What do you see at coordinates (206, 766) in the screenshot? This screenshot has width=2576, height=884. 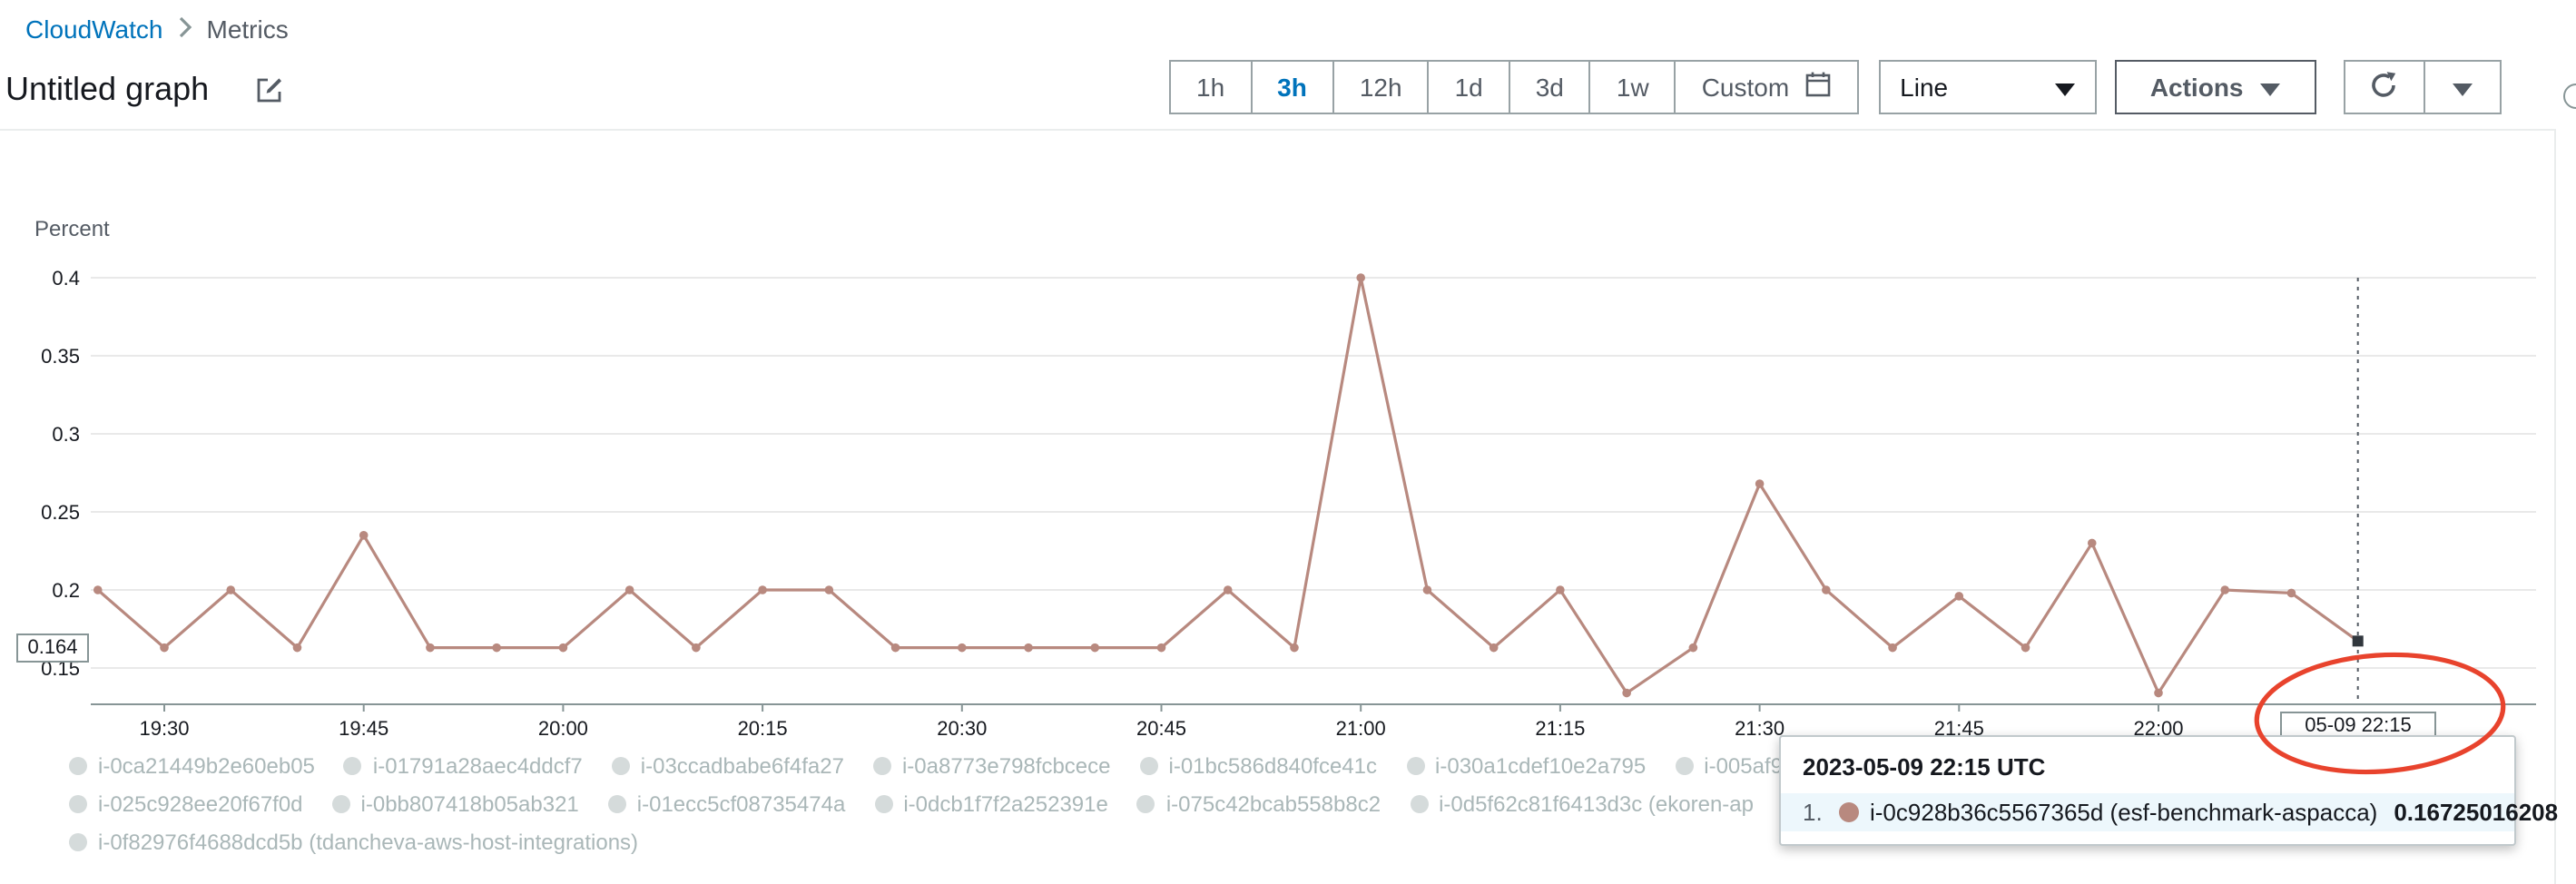 I see `legend-item-label: i-0ca21449b2e60eb05` at bounding box center [206, 766].